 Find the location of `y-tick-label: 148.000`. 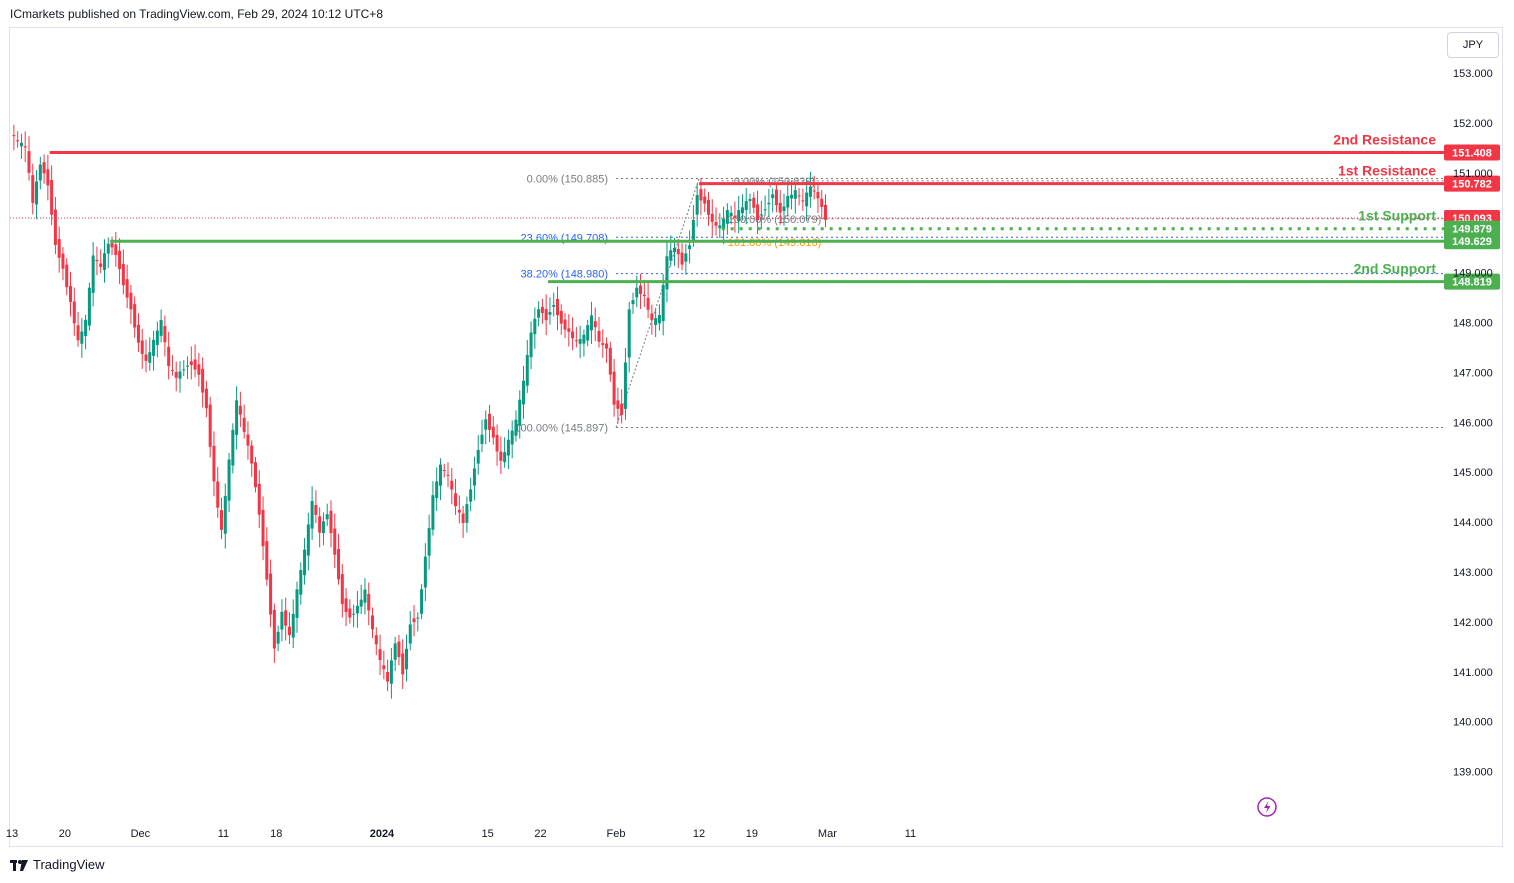

y-tick-label: 148.000 is located at coordinates (1473, 324).